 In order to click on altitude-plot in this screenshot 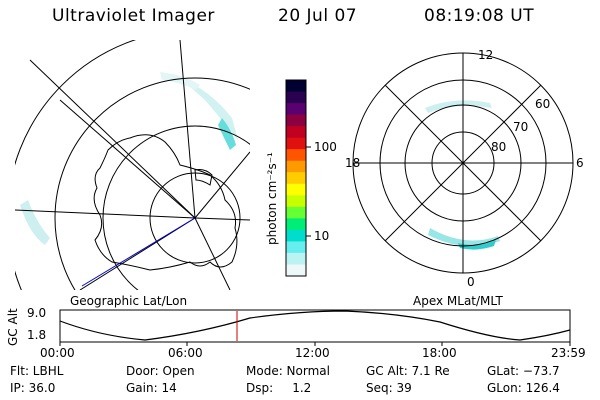, I will do `click(315, 327)`.